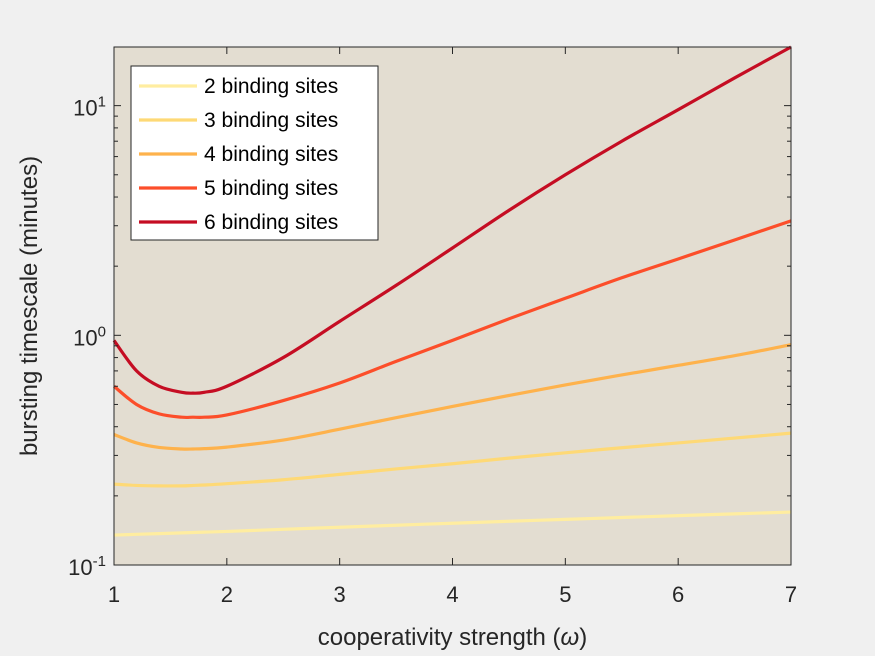  Describe the element at coordinates (340, 594) in the screenshot. I see `x-tick-label: 3` at that location.